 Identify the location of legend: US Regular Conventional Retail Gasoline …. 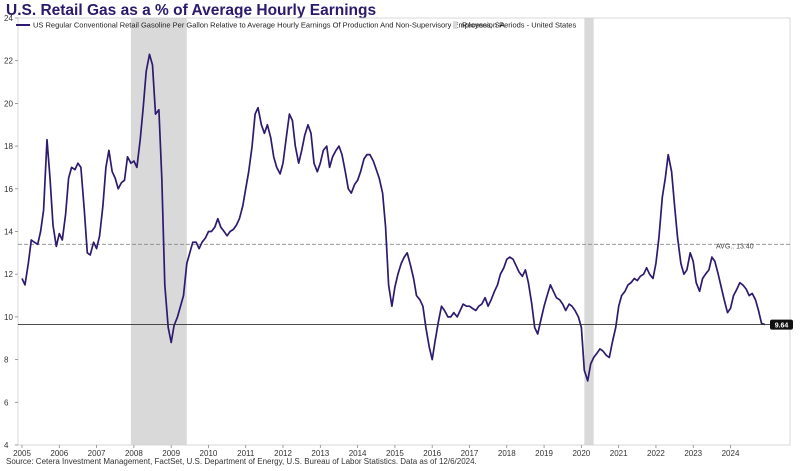
(296, 25).